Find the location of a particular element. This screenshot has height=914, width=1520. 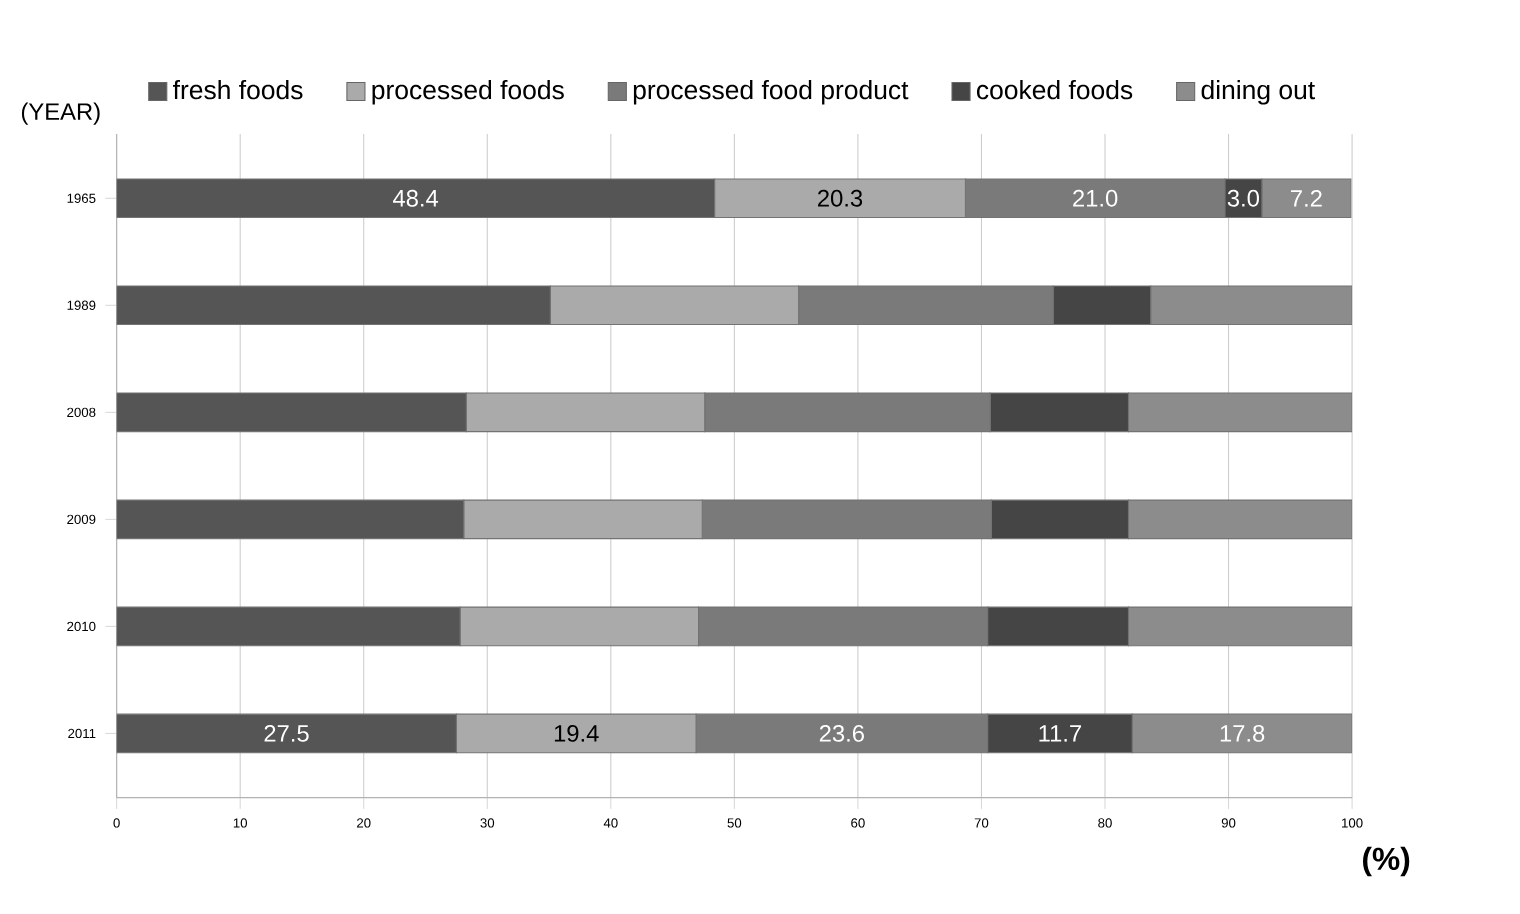

data-label: 27.5 is located at coordinates (286, 733).